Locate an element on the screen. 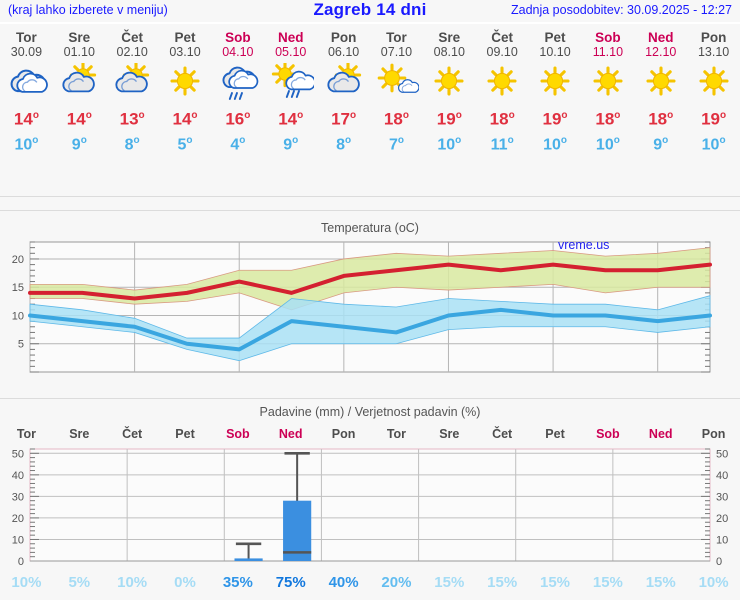 This screenshot has height=600, width=740. day-column: Čet 02.10 13o 8o is located at coordinates (132, 98).